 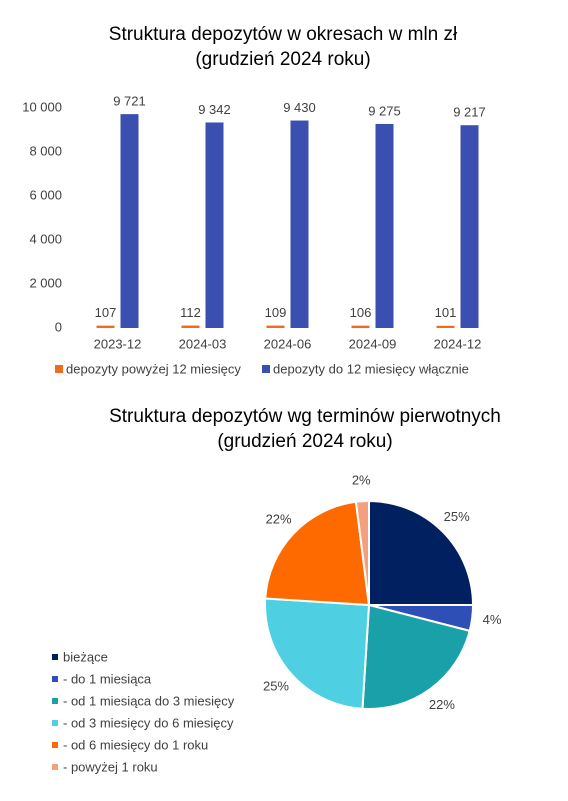 I want to click on y-tick-label: 0, so click(x=58, y=326).